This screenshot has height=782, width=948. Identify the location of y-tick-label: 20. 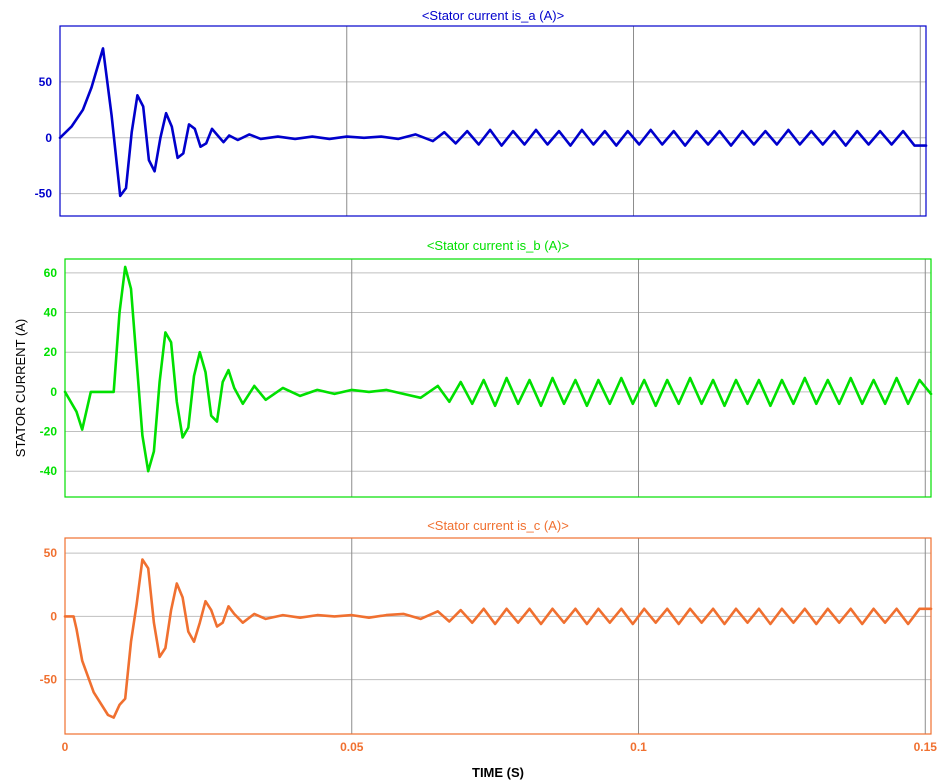
(51, 352).